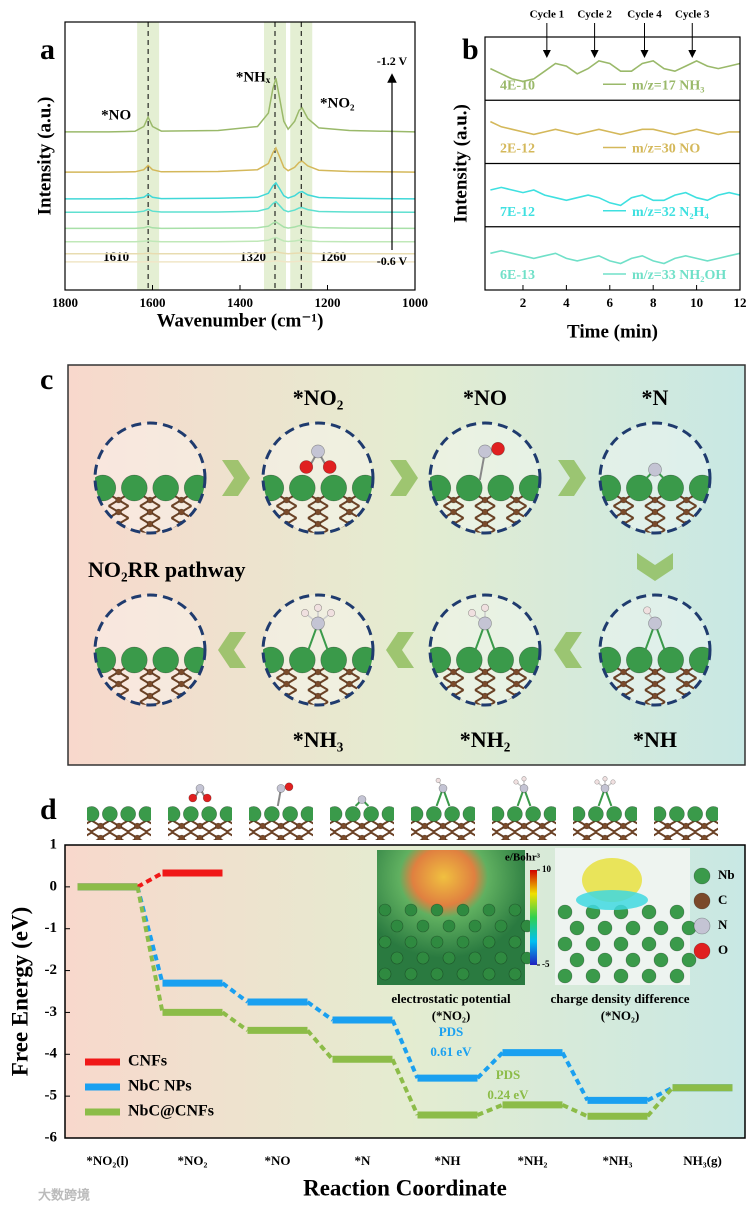  I want to click on esp-inset, so click(451, 917).